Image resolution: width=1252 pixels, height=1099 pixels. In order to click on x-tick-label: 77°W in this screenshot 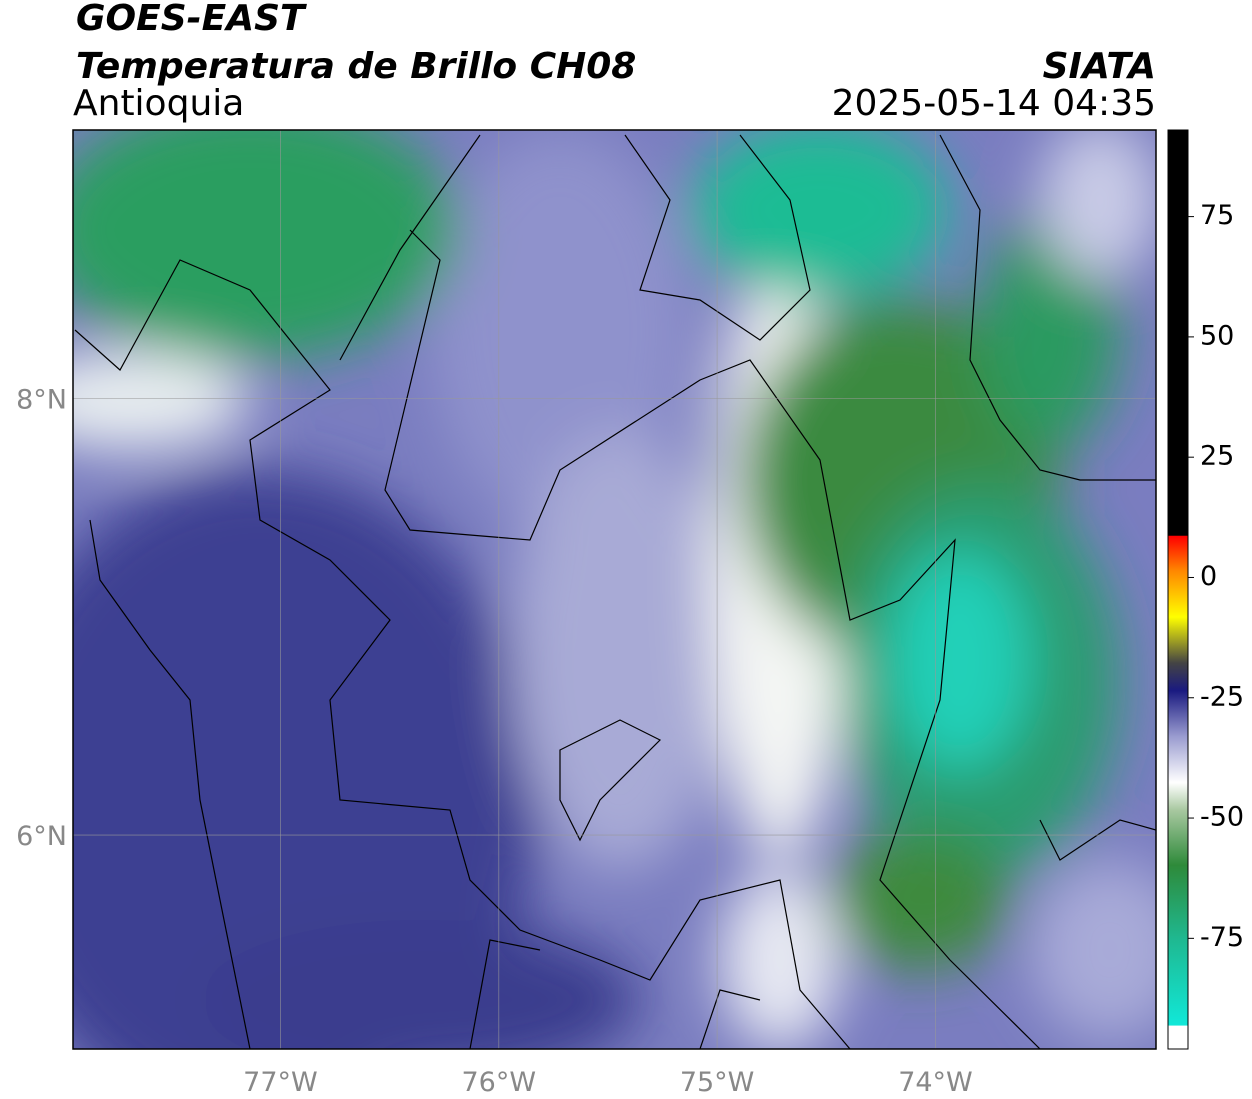, I will do `click(280, 1082)`.